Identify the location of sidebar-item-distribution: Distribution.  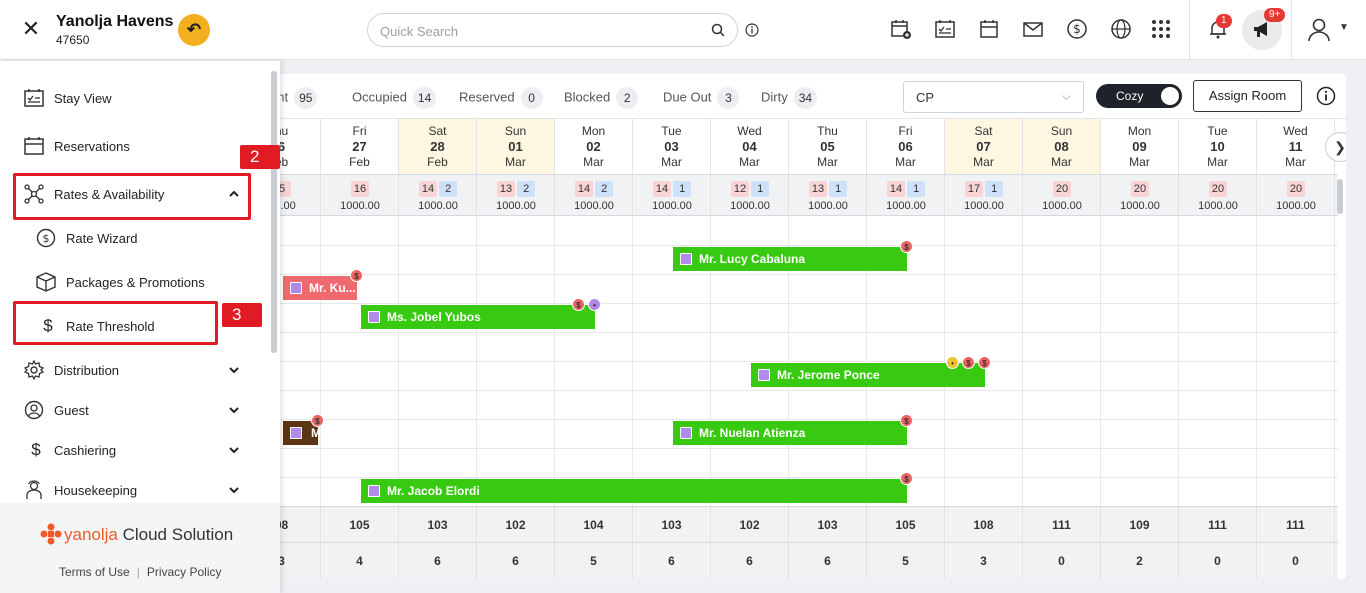
(135, 370).